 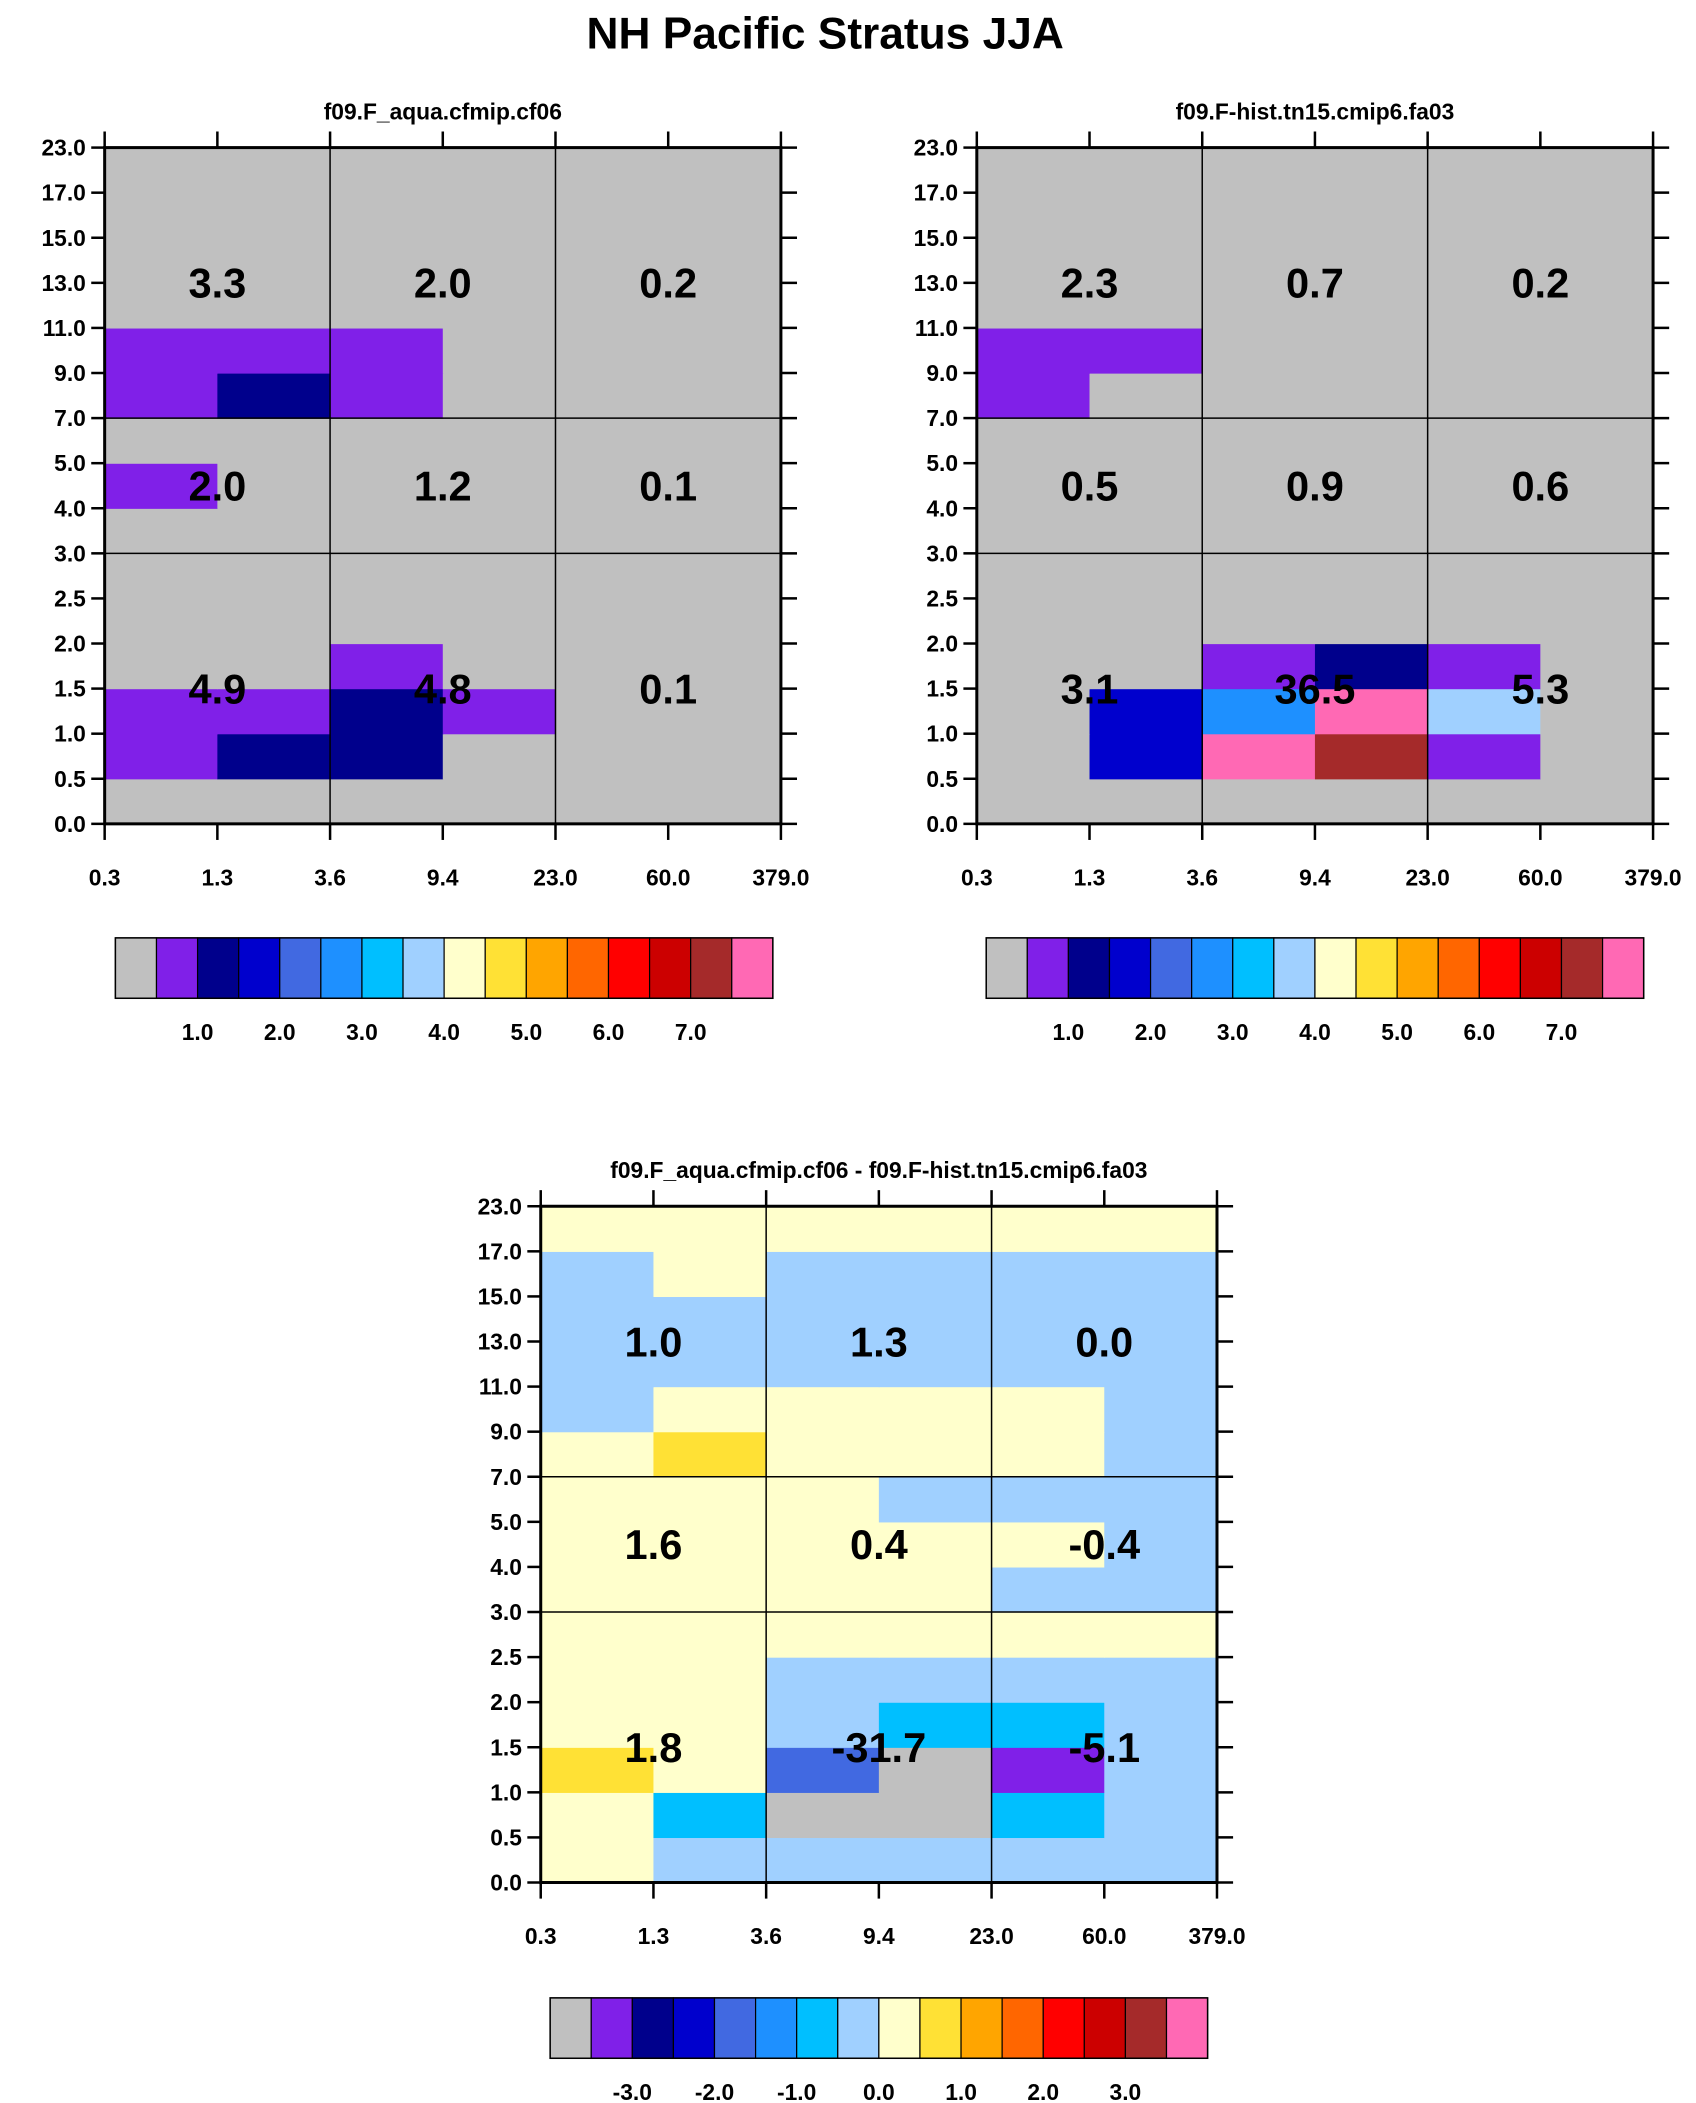 What do you see at coordinates (1427, 878) in the screenshot?
I see `x-tick-label: 23.0` at bounding box center [1427, 878].